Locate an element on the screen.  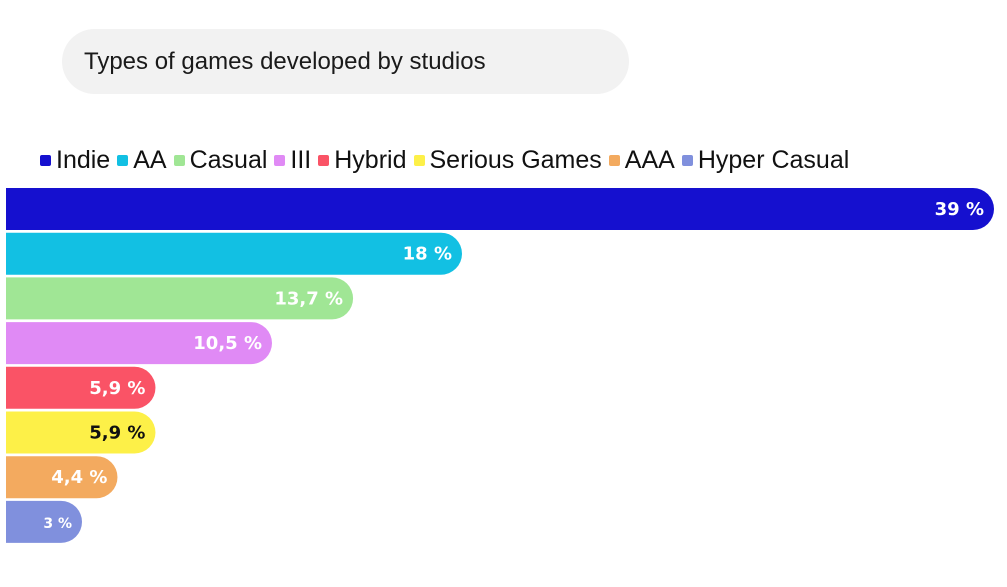
chart-title-box: Types of games developed by studios is located at coordinates (345, 61).